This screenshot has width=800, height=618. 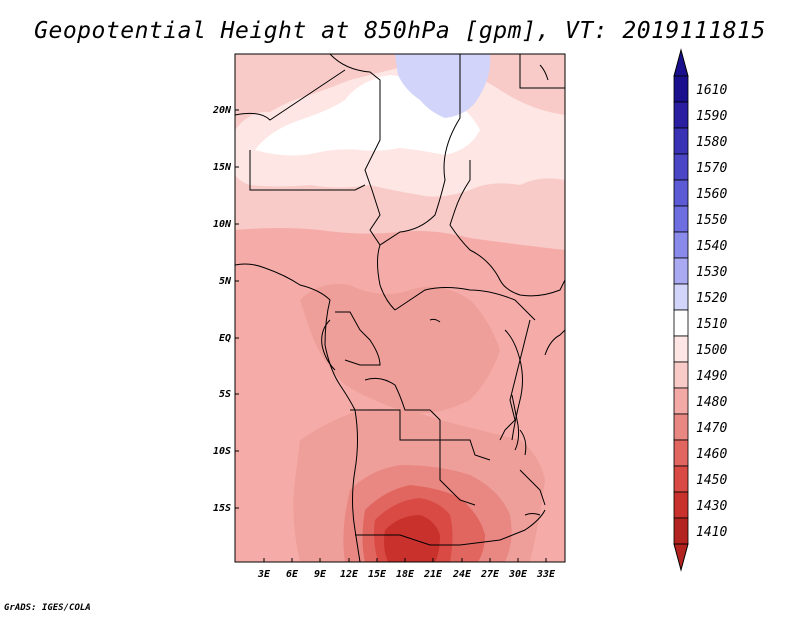 I want to click on lon-label: 21E, so click(x=433, y=574).